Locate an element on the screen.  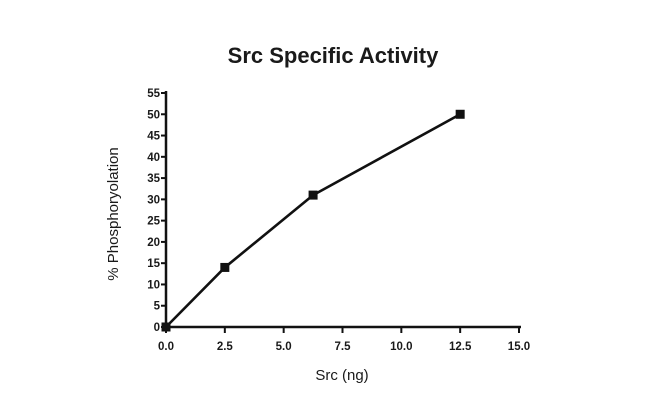
chart-title: Src Specific Activity is located at coordinates (333, 55).